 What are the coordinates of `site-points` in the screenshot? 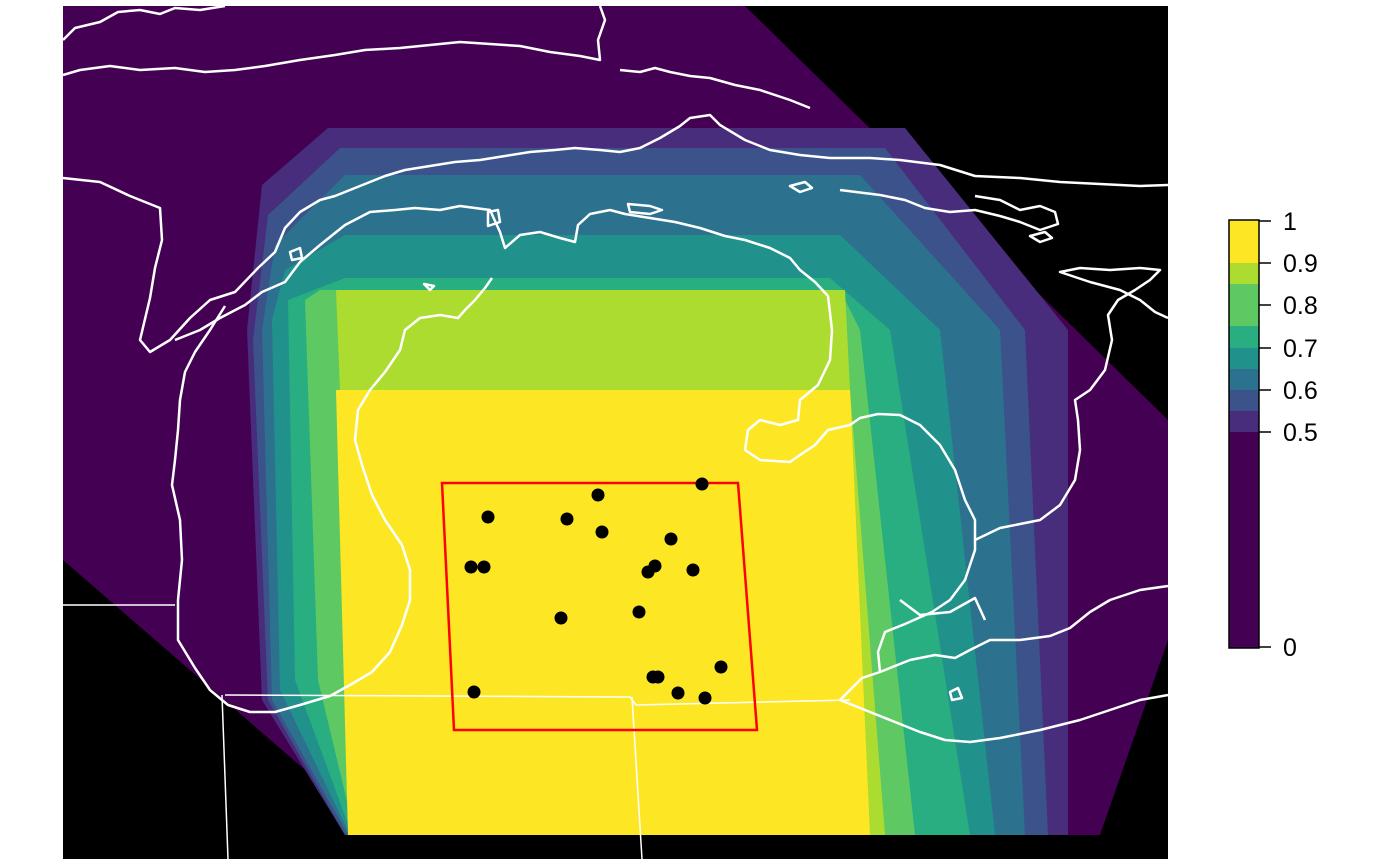 It's located at (596, 591).